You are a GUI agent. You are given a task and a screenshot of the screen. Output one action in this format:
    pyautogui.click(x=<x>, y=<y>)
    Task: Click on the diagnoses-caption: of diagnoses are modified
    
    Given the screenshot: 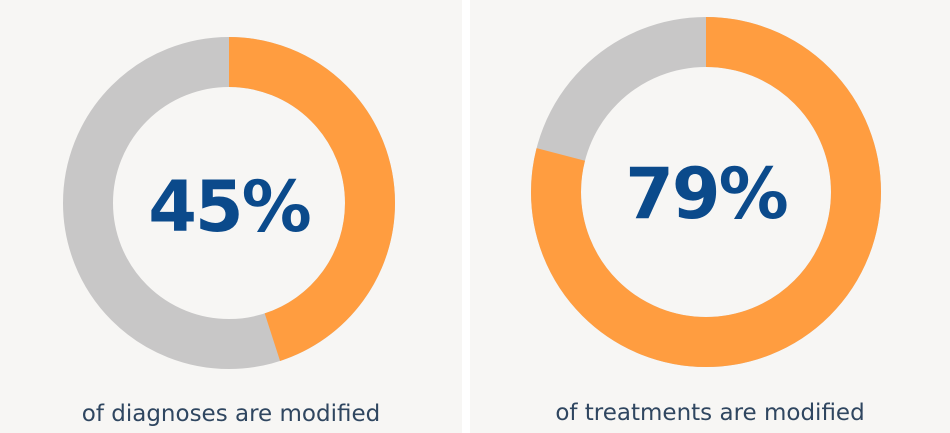 What is the action you would take?
    pyautogui.click(x=231, y=414)
    